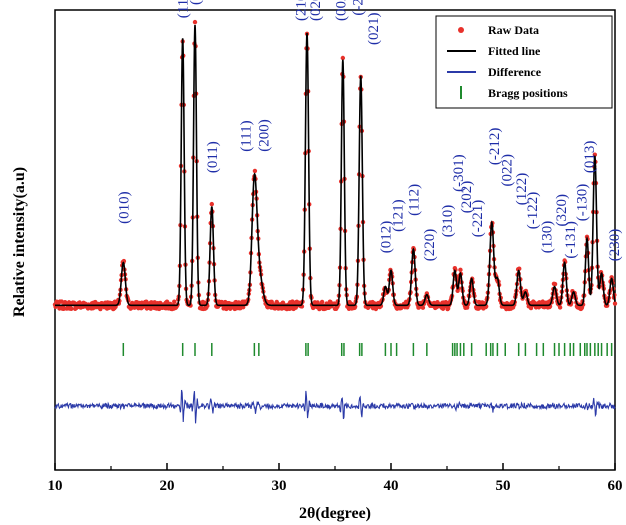 The width and height of the screenshot is (626, 525). I want to click on difference-line, so click(335, 406).